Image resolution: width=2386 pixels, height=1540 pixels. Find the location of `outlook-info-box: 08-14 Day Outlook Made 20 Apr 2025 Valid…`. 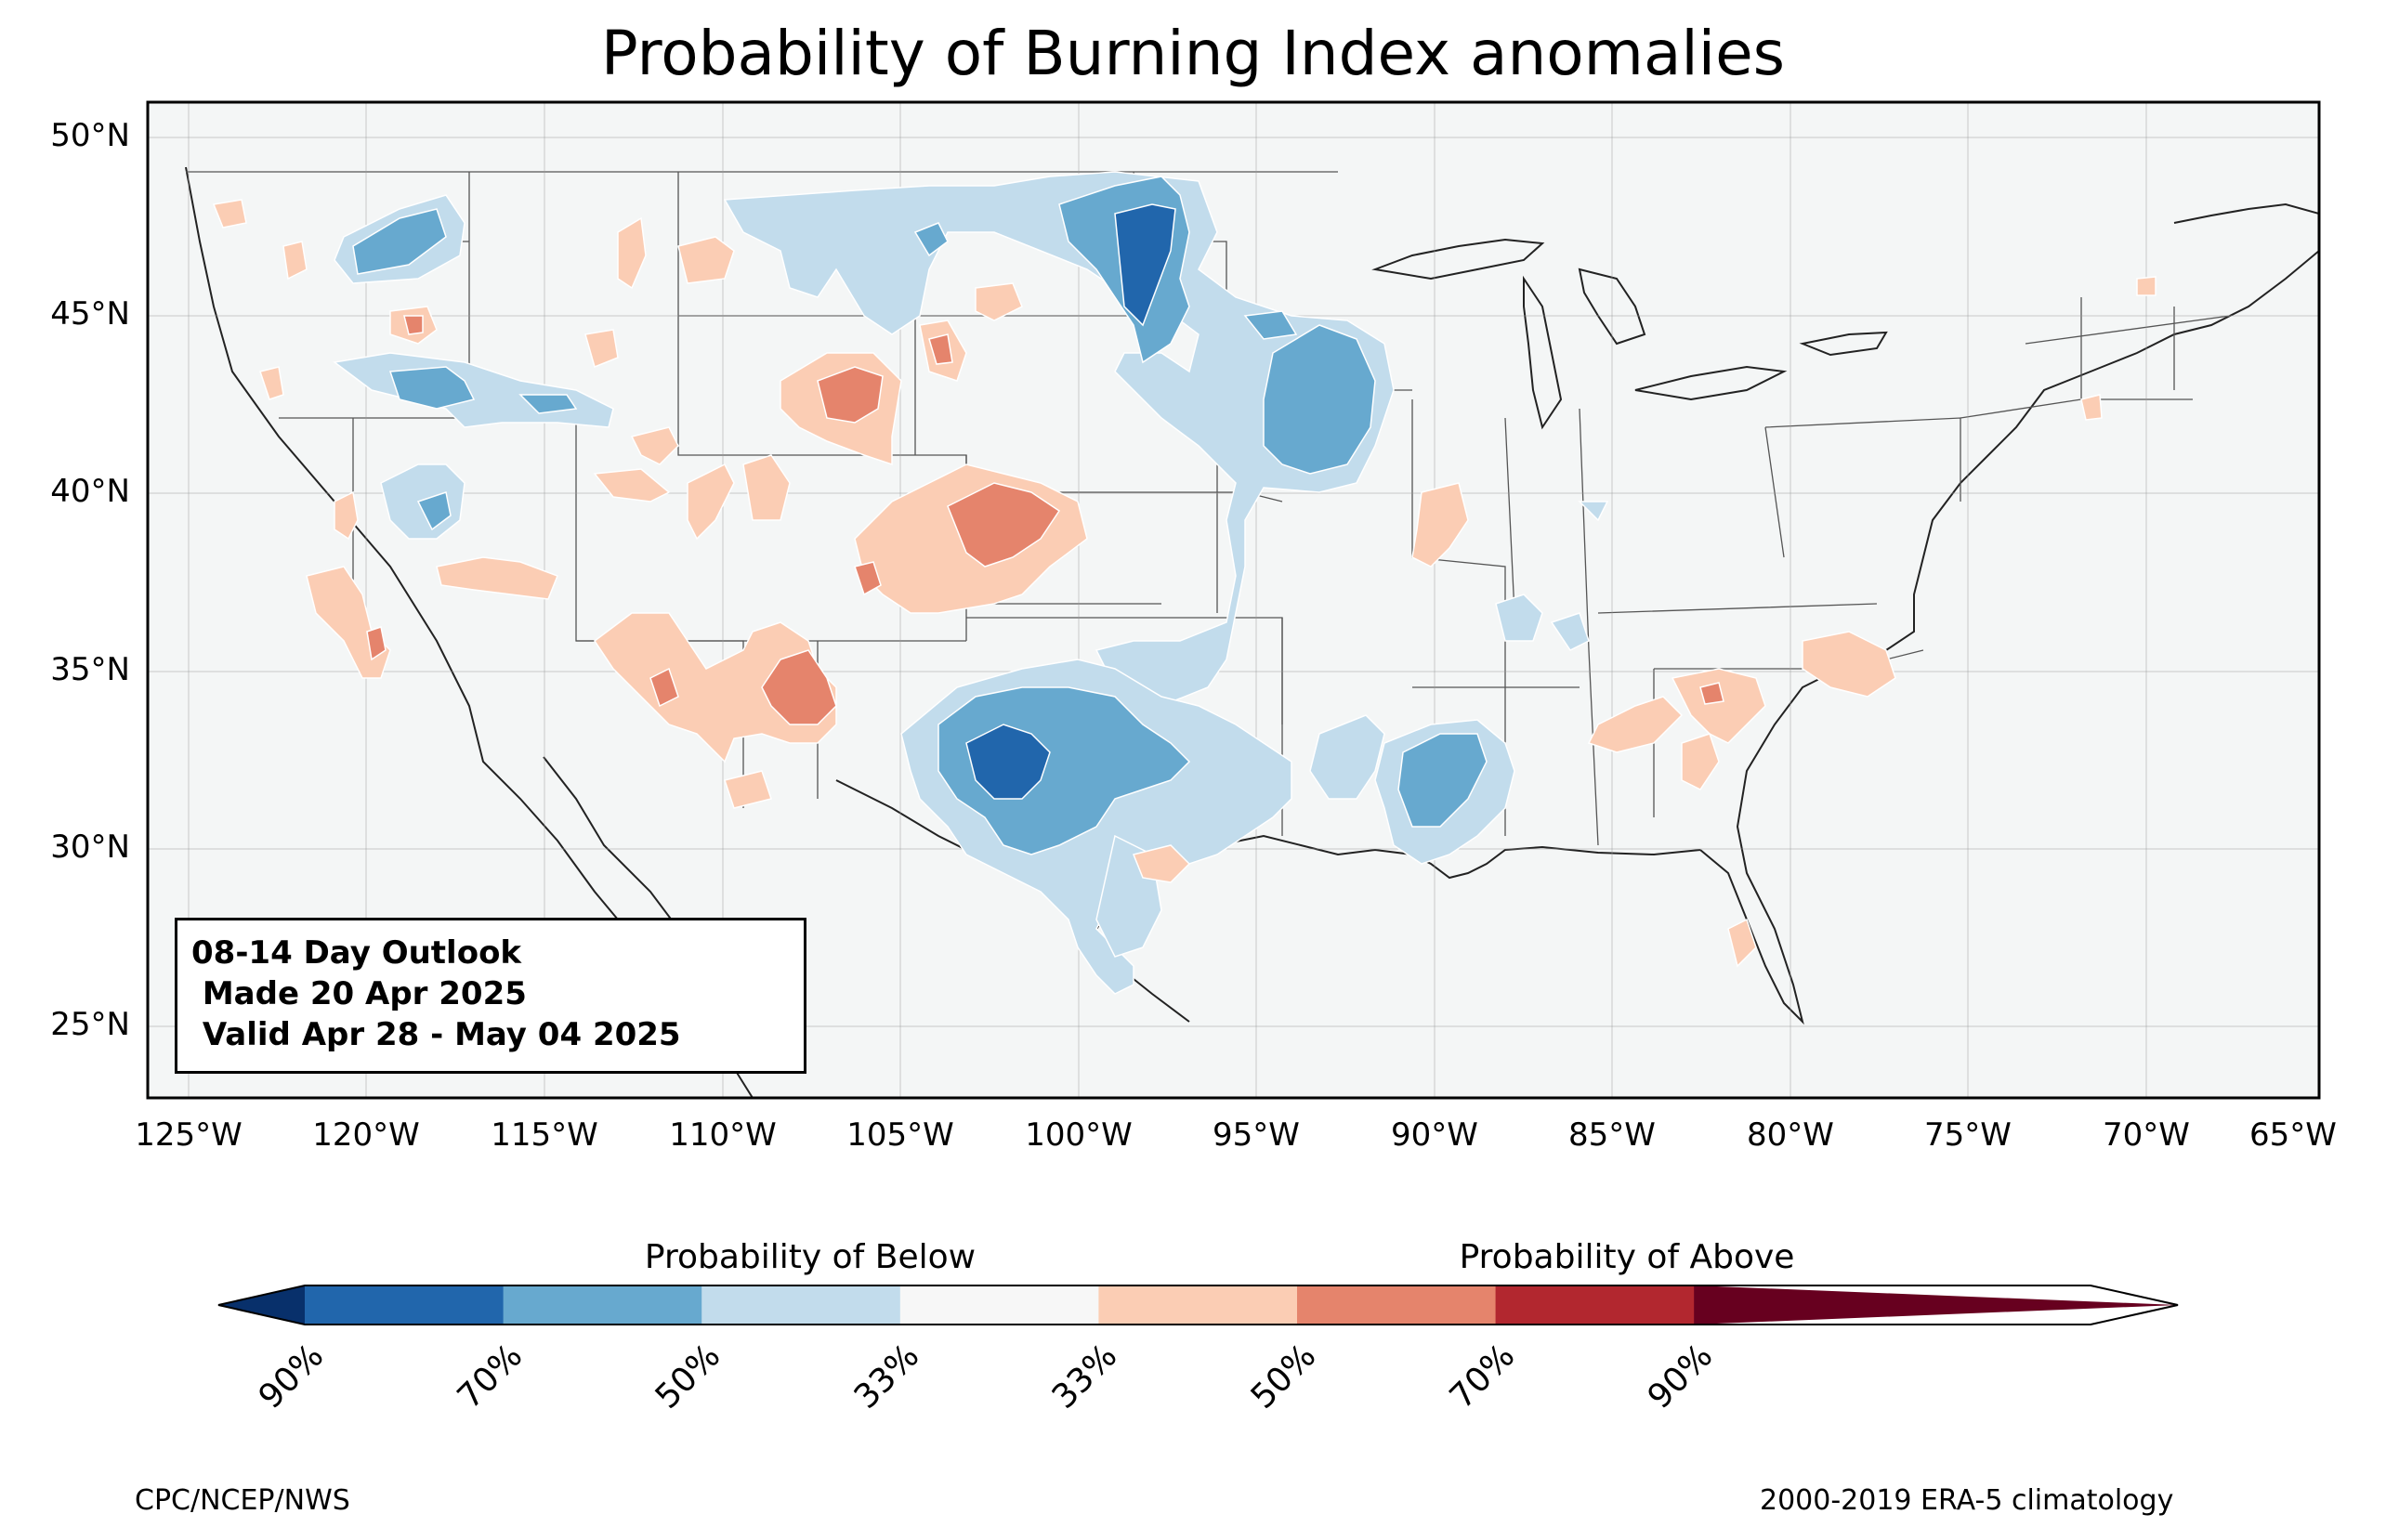

outlook-info-box: 08-14 Day Outlook Made 20 Apr 2025 Valid… is located at coordinates (490, 996).